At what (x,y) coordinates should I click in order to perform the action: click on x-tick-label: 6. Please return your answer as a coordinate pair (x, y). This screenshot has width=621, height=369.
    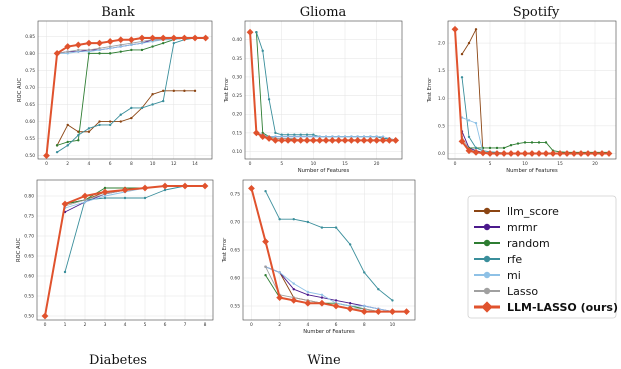
    Looking at the image, I should click on (110, 164).